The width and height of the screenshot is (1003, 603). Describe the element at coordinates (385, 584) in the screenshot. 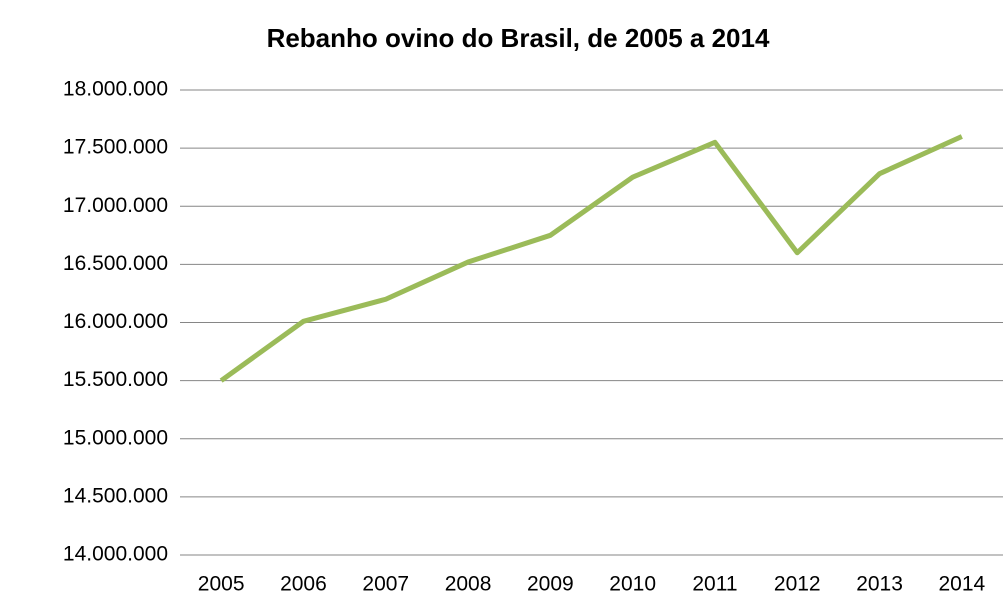

I see `x-tick-label: 2007` at that location.